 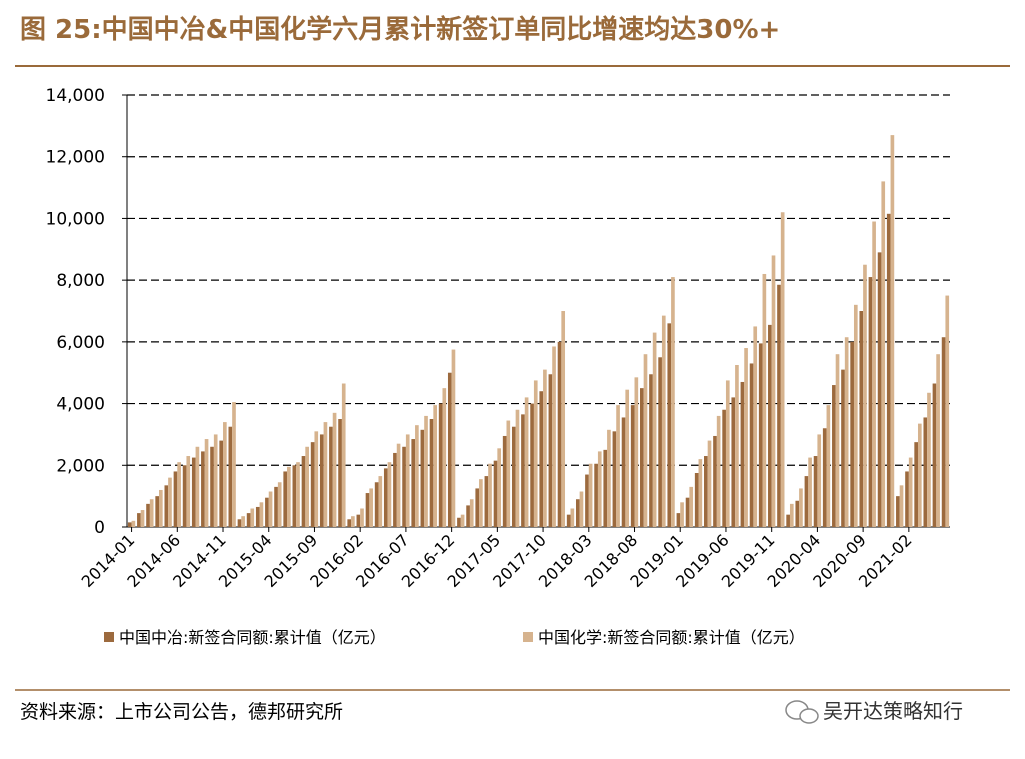 I want to click on y-tick-label: 12,000, so click(x=75, y=158).